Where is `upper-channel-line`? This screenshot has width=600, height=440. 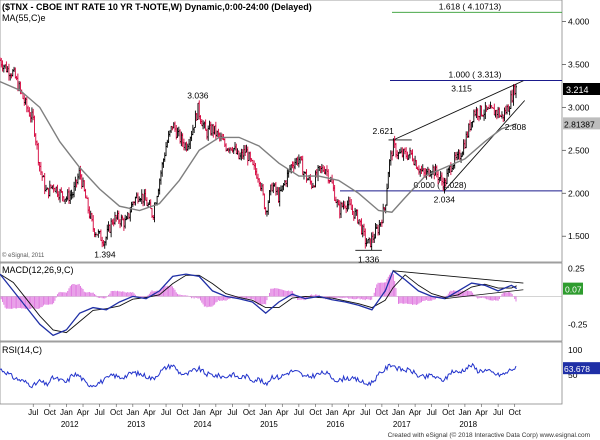 upper-channel-line is located at coordinates (458, 110).